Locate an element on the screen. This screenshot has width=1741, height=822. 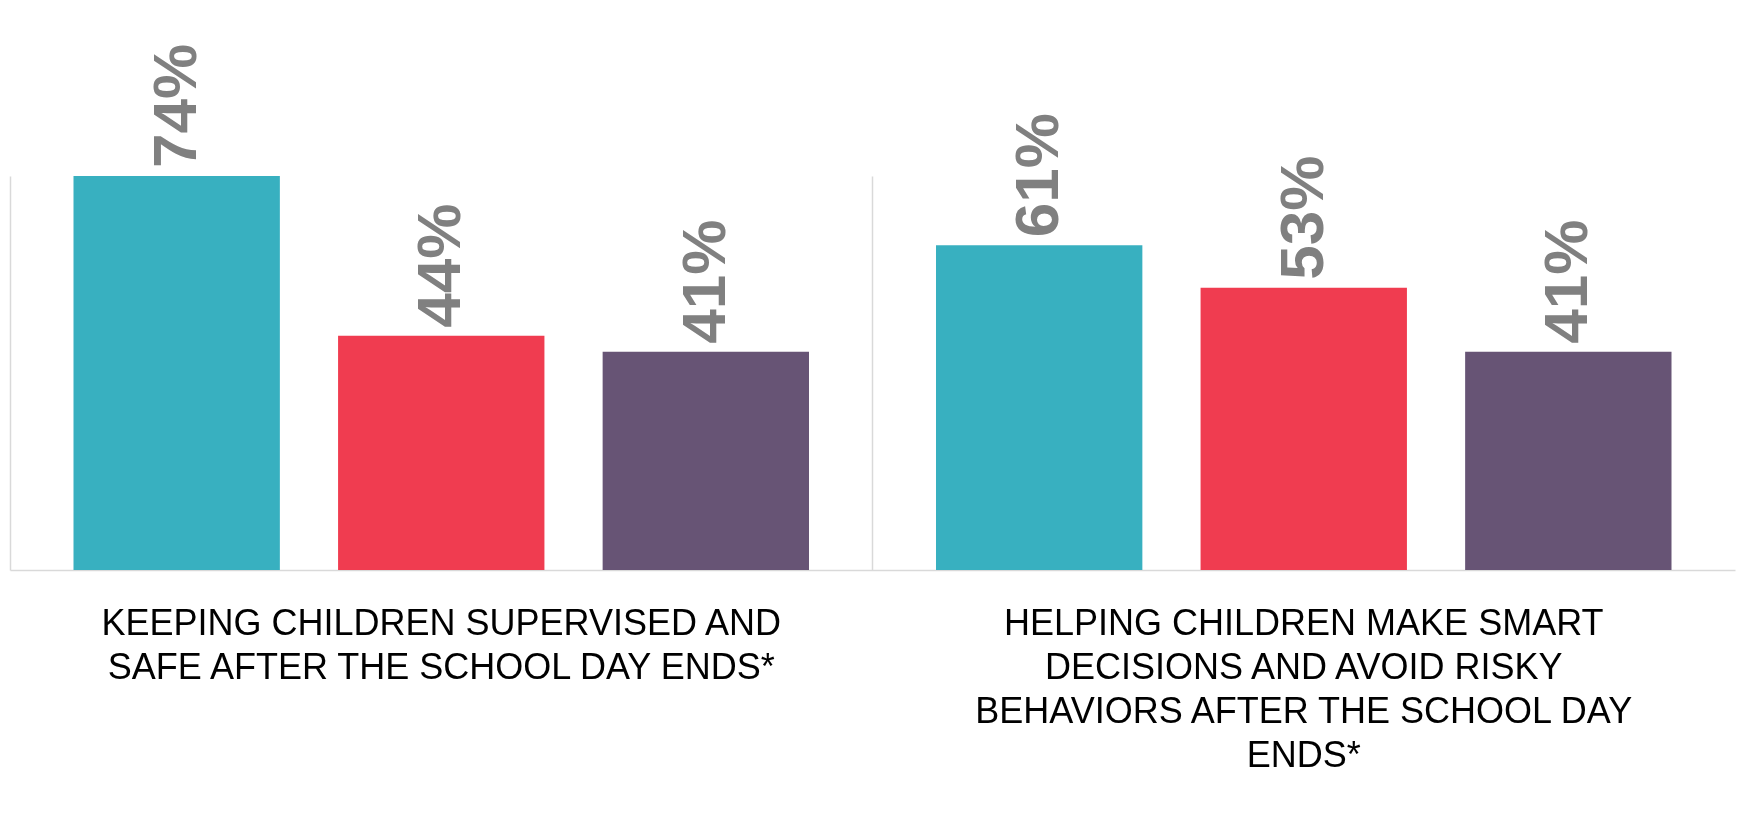
data-label: 44% is located at coordinates (439, 265).